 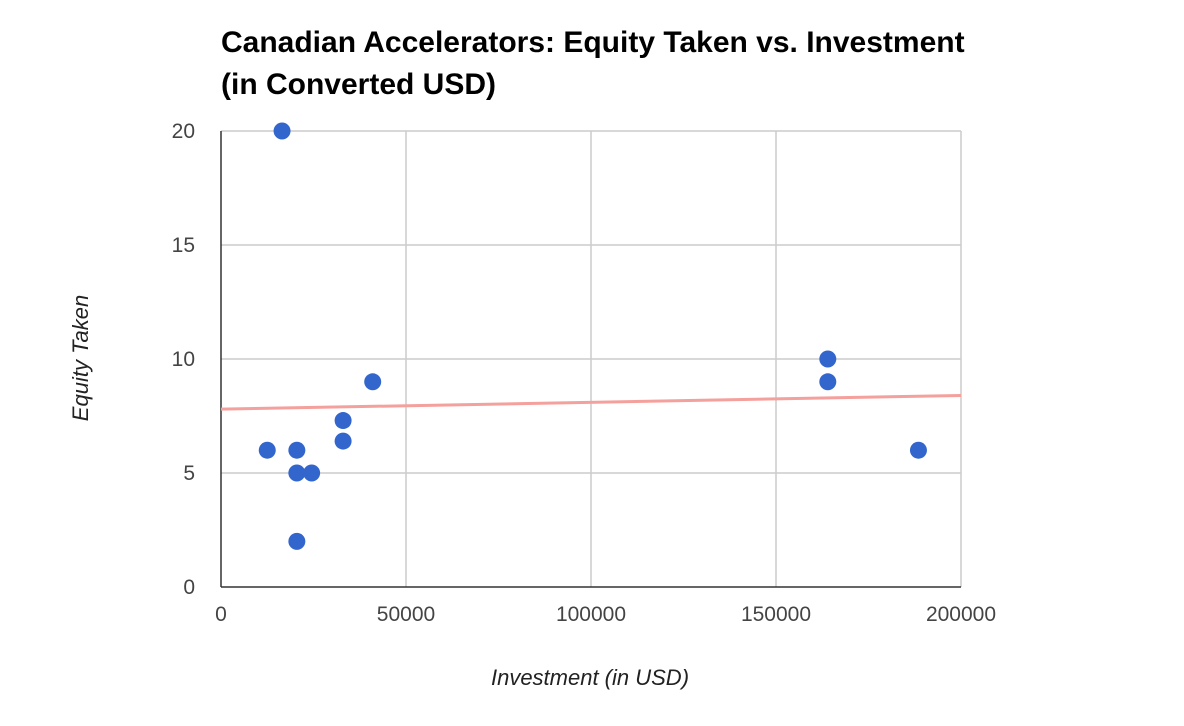 I want to click on y-tick-label: 5, so click(x=189, y=473).